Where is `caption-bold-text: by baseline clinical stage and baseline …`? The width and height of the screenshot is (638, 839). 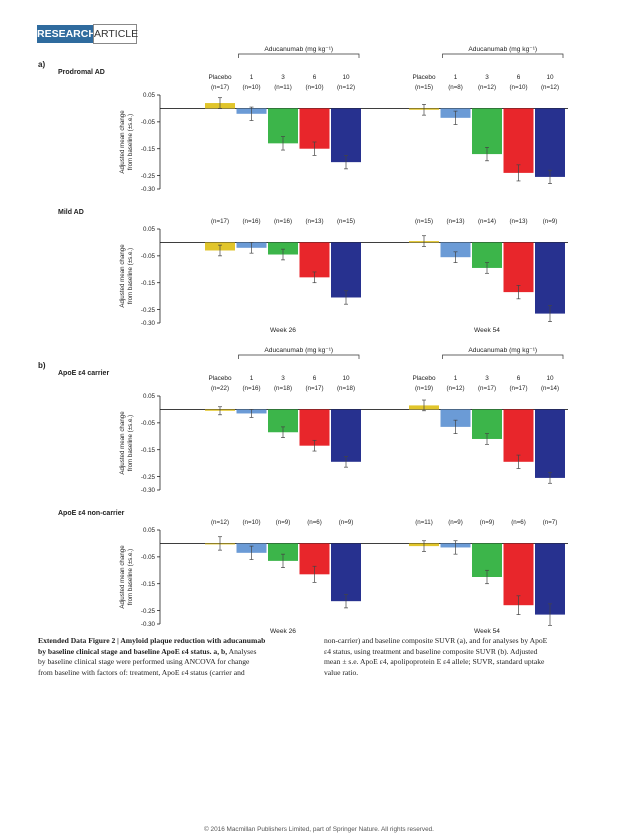 caption-bold-text: by baseline clinical stage and baseline … is located at coordinates (133, 651).